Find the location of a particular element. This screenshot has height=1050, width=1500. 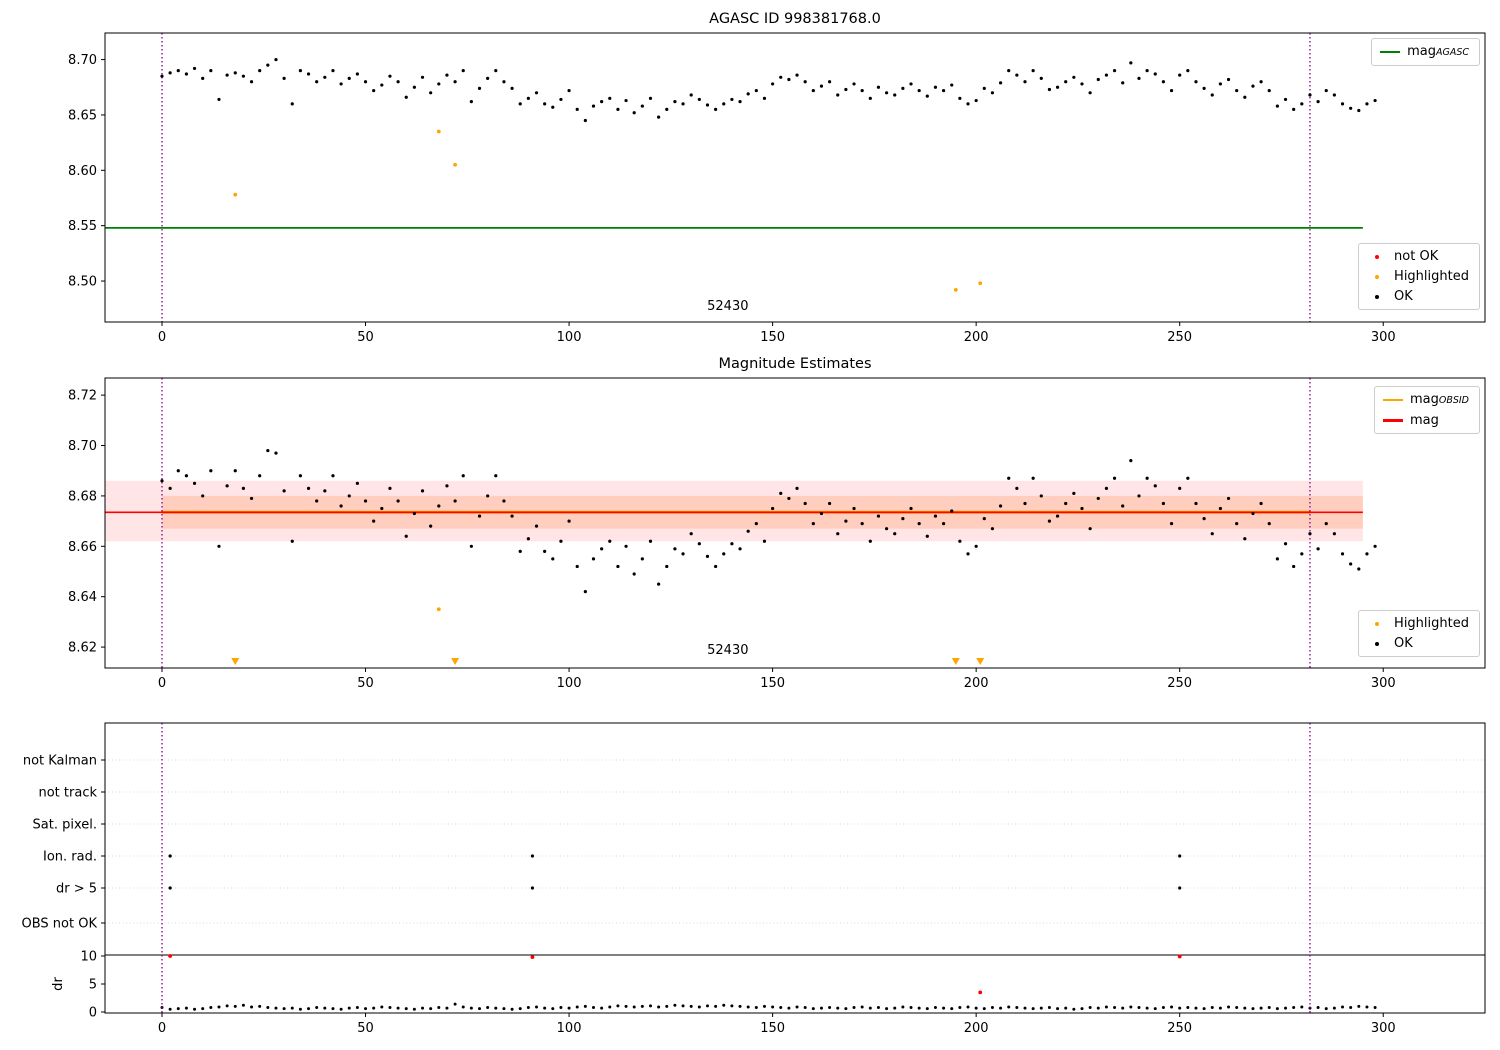

legend-label: not OK is located at coordinates (1416, 256).